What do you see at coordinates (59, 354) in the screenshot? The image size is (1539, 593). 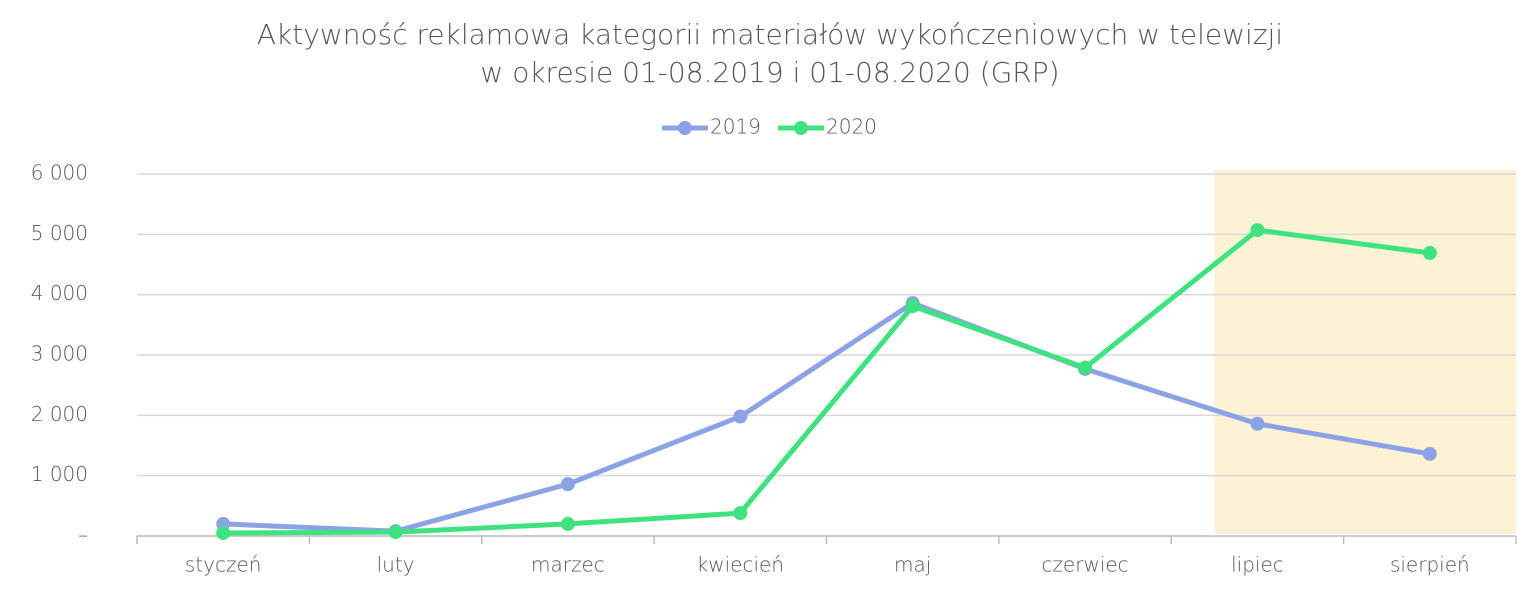 I see `y-tick-label: 3 000` at bounding box center [59, 354].